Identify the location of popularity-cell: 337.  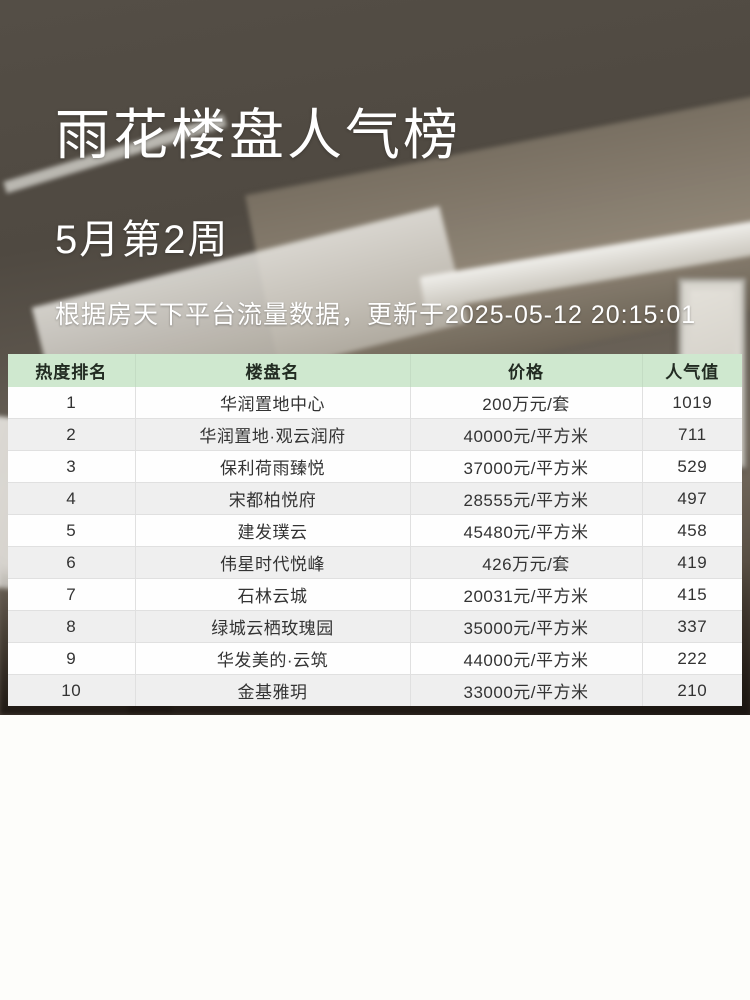
(691, 626).